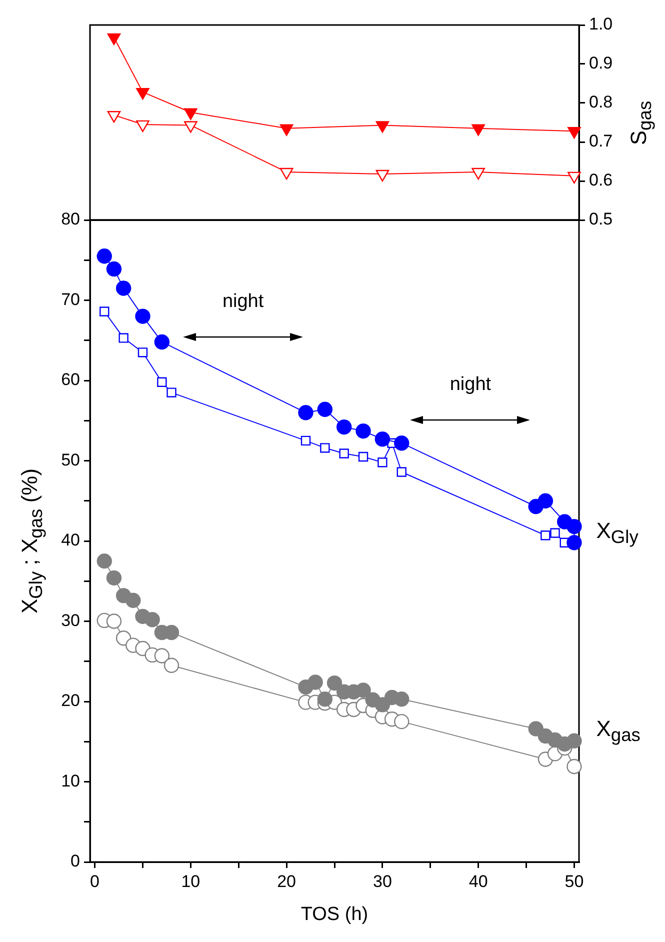 Image resolution: width=665 pixels, height=942 pixels. Describe the element at coordinates (95, 881) in the screenshot. I see `x-tick-label: 0` at that location.